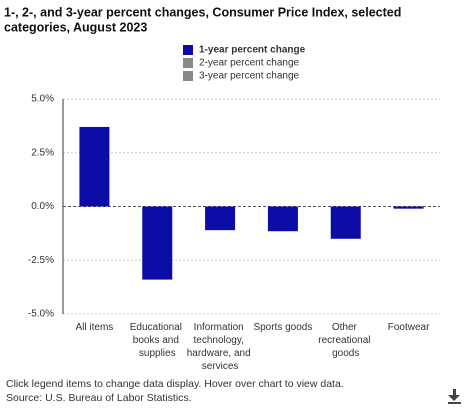 The height and width of the screenshot is (408, 474). I want to click on legend-item: 3-year percent change, so click(241, 76).